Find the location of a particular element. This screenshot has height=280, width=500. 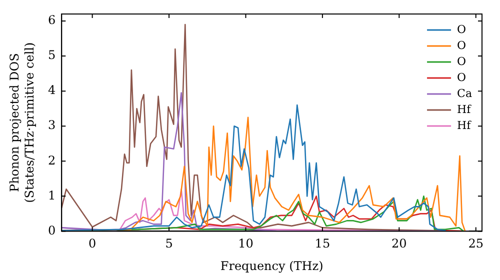

y-tick-label: 6 is located at coordinates (52, 20).